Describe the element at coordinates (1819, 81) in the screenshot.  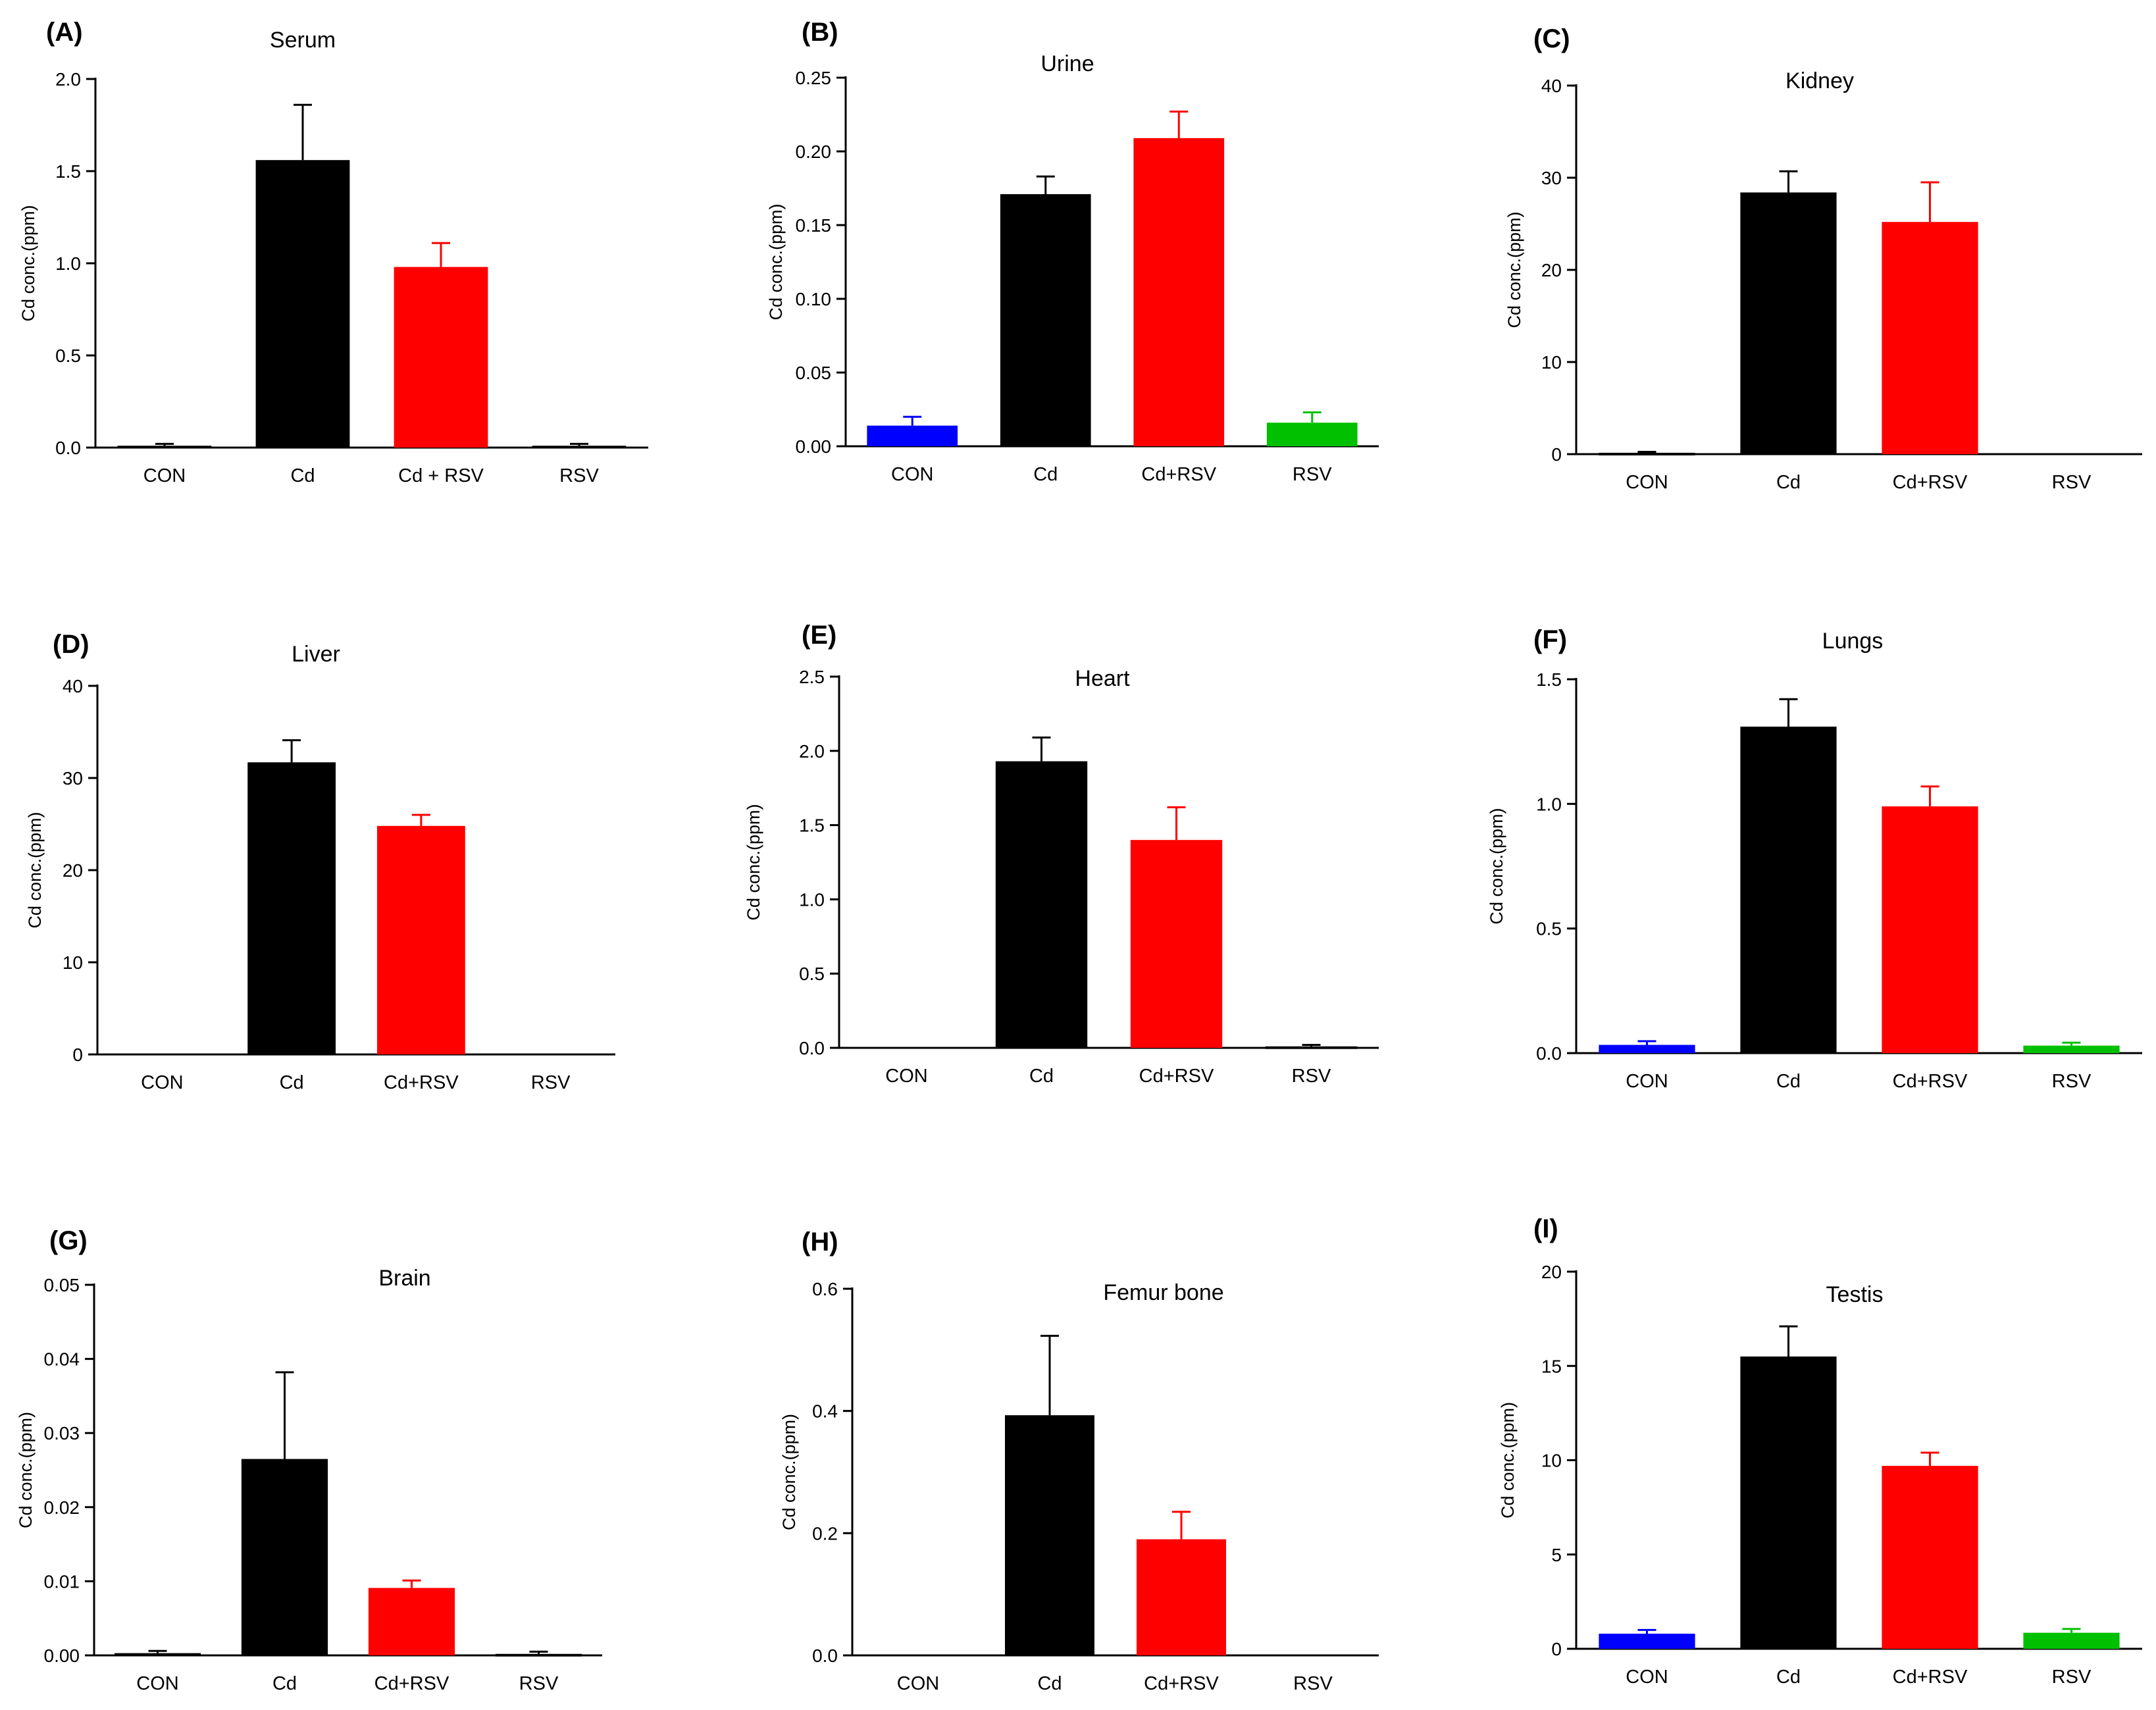
I see `chart-title: Kidney` at that location.